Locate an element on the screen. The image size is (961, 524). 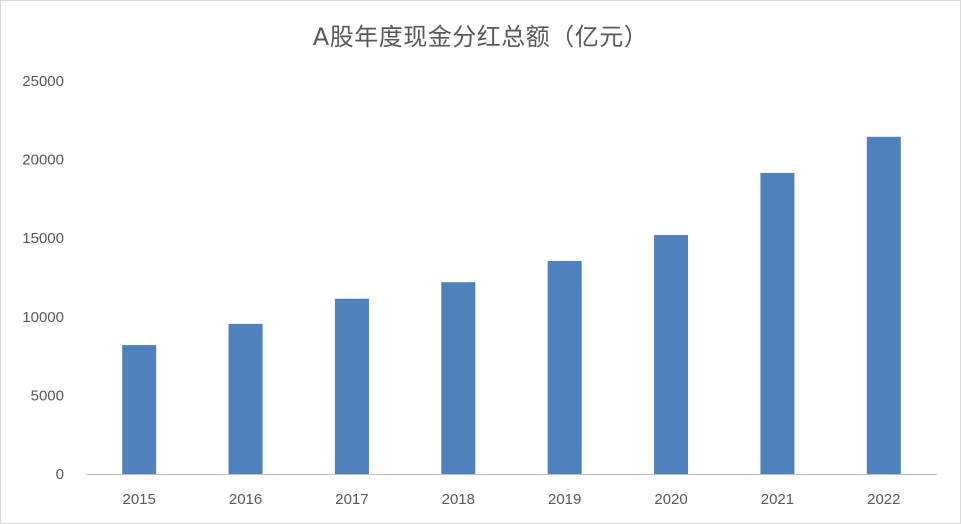
x-tick-label: 2022 is located at coordinates (883, 499).